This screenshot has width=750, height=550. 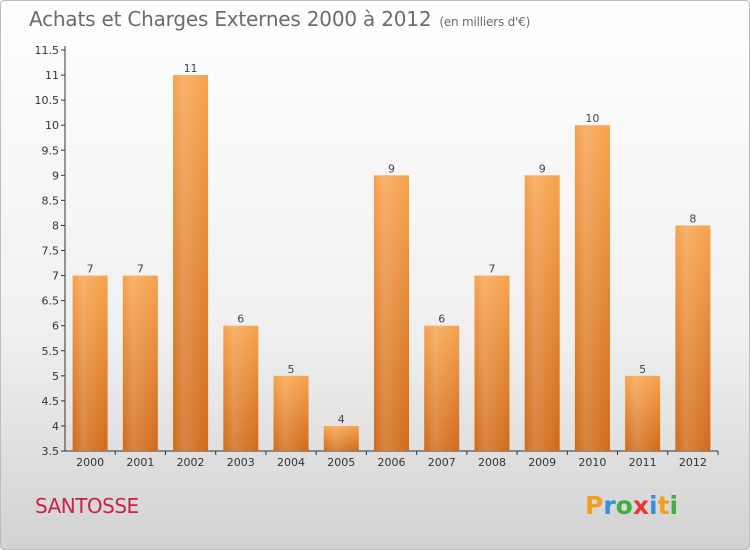 What do you see at coordinates (55, 276) in the screenshot?
I see `y-tick-label: 7` at bounding box center [55, 276].